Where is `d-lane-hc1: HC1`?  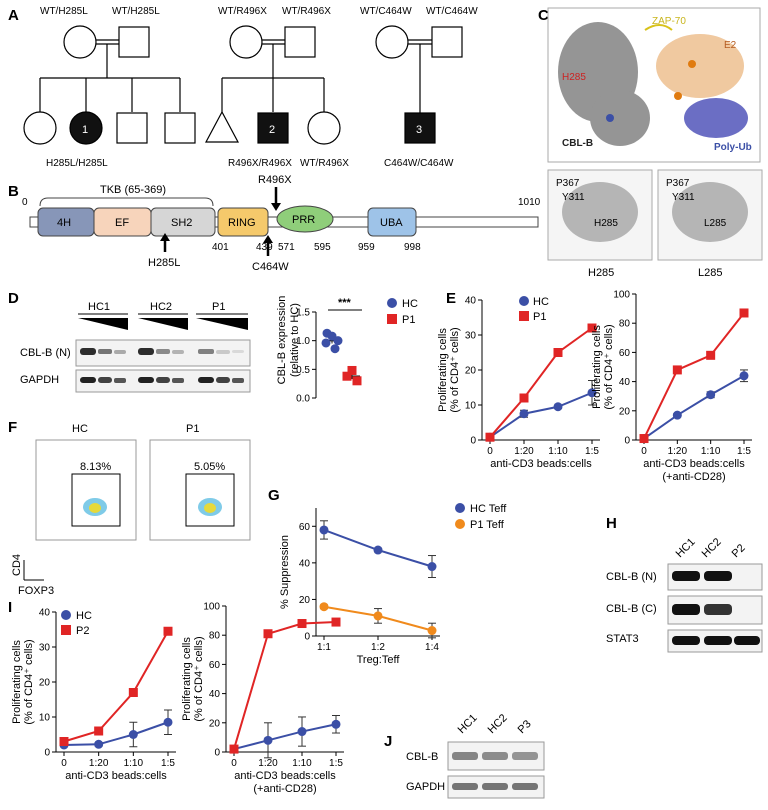
d-lane-hc1: HC1 is located at coordinates (99, 307).